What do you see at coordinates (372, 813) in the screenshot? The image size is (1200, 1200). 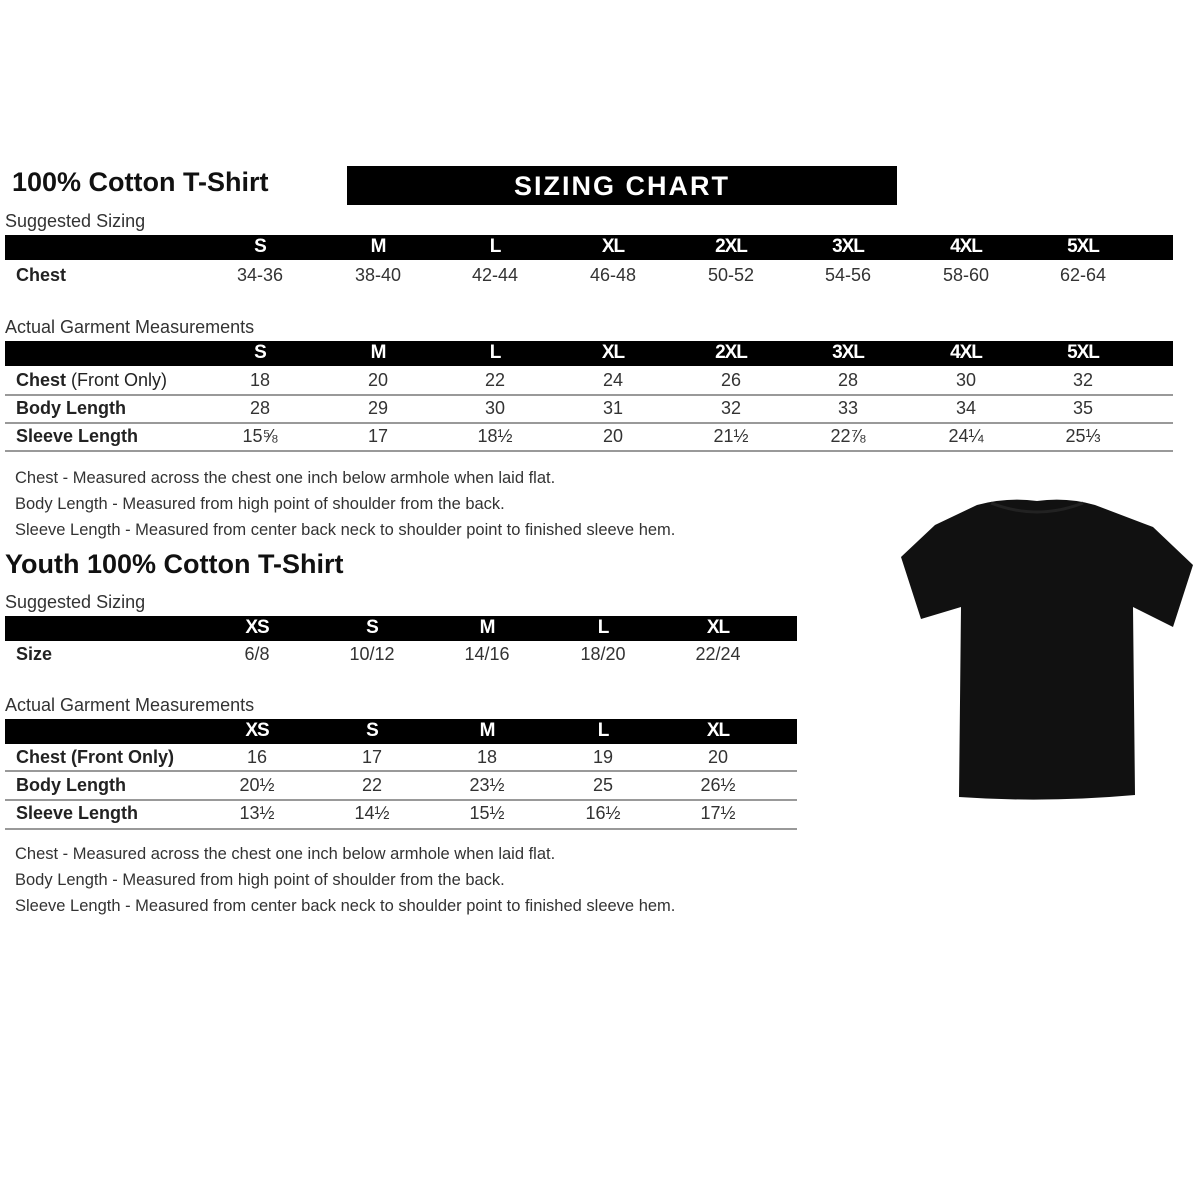 I see `table-cell: 14½` at bounding box center [372, 813].